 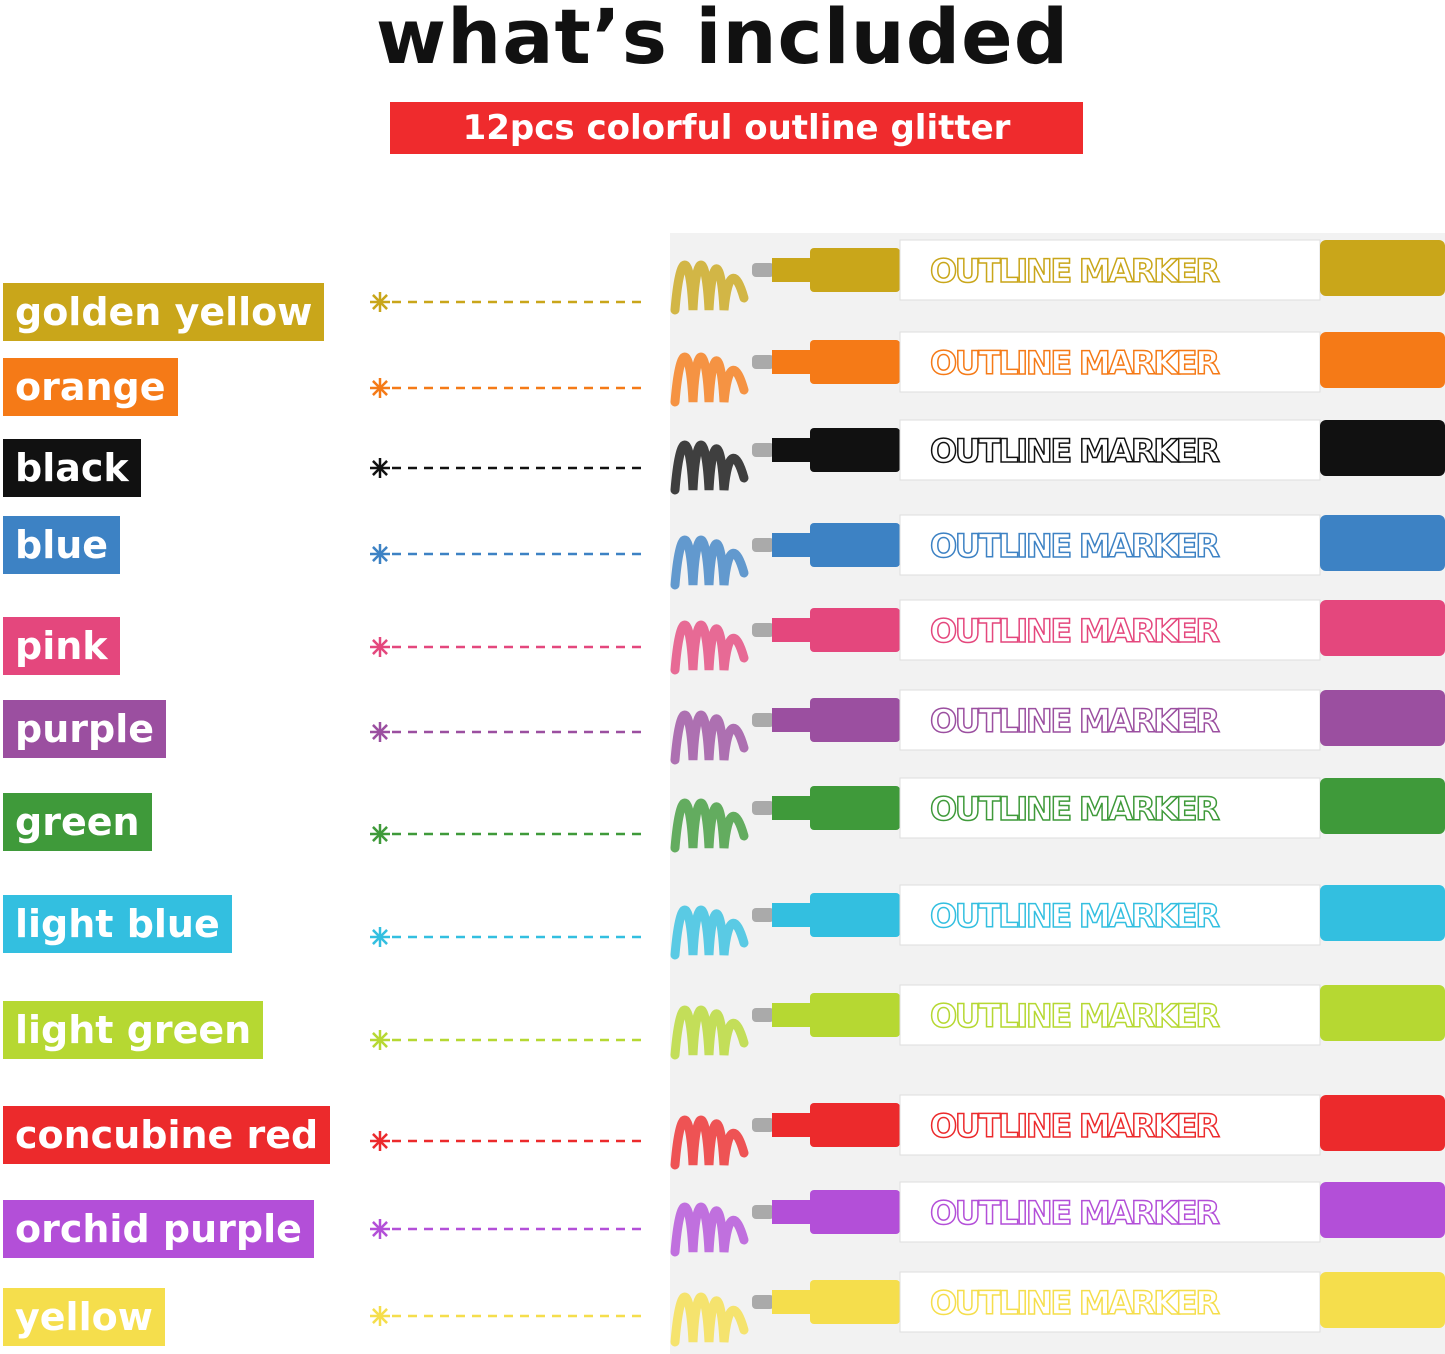 I want to click on title: what’s included, so click(x=722, y=40).